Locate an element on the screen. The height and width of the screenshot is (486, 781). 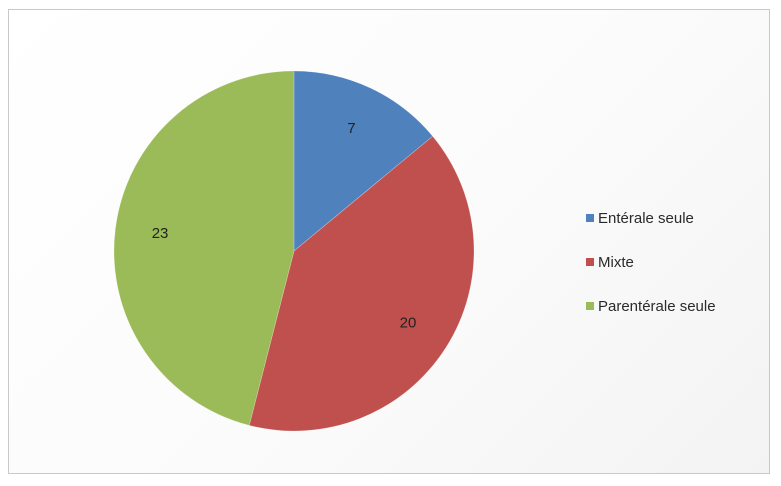
data-label-mixte: 20 is located at coordinates (408, 322).